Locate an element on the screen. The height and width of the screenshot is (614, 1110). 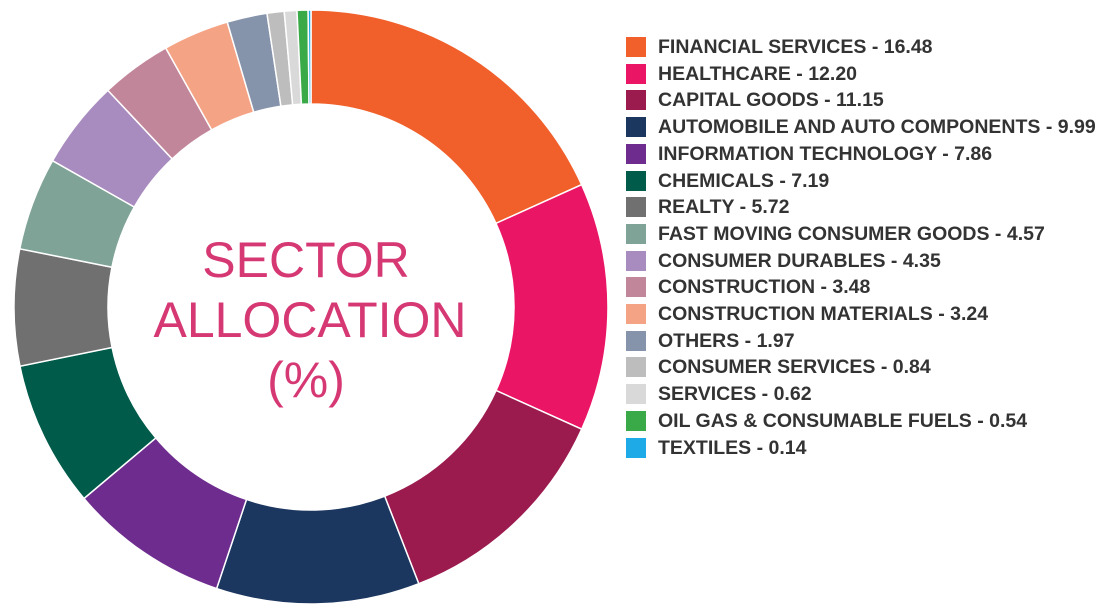
legend-item-15: TEXTILES - 0.14 is located at coordinates (866, 448).